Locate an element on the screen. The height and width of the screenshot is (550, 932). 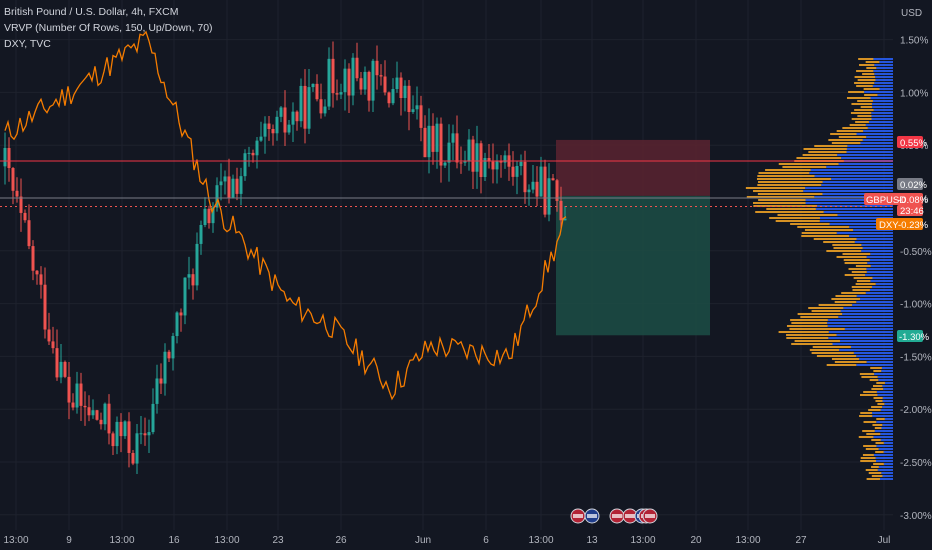
dxy-tag: DXY -0.23% is located at coordinates (902, 224).